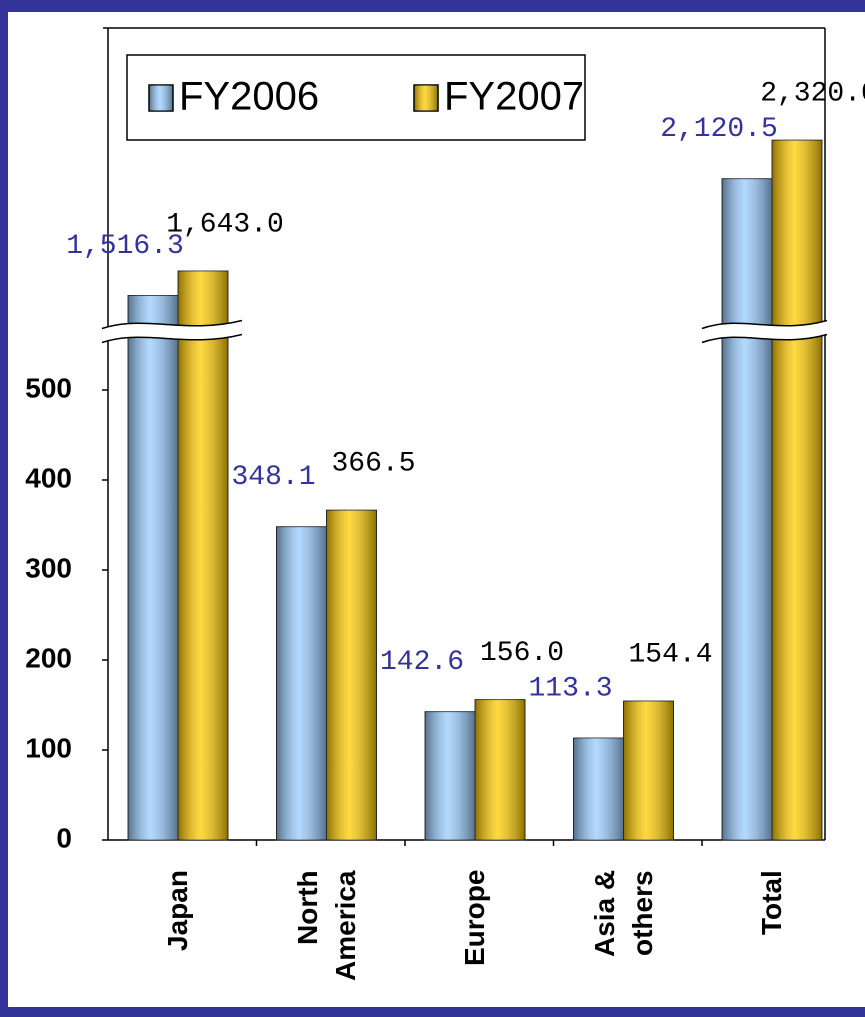  I want to click on y-tick-label: 100, so click(48, 747).